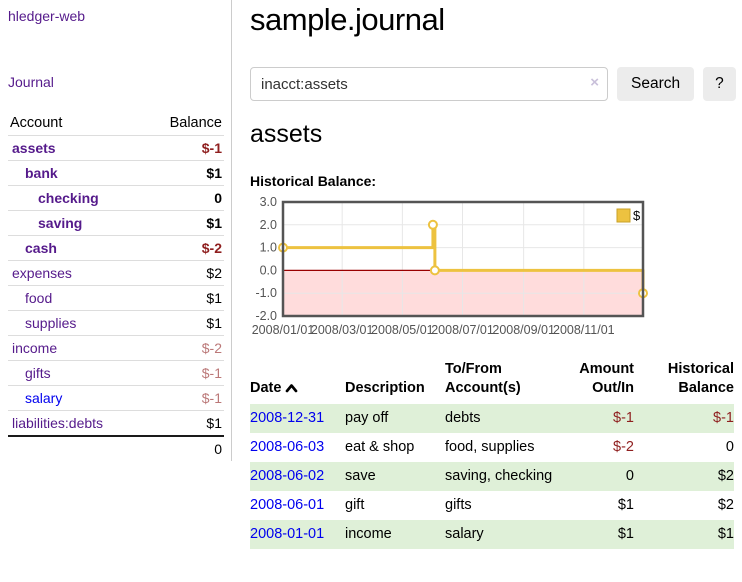 The image size is (742, 582). Describe the element at coordinates (266, 388) in the screenshot. I see `date-header-label: Date` at that location.